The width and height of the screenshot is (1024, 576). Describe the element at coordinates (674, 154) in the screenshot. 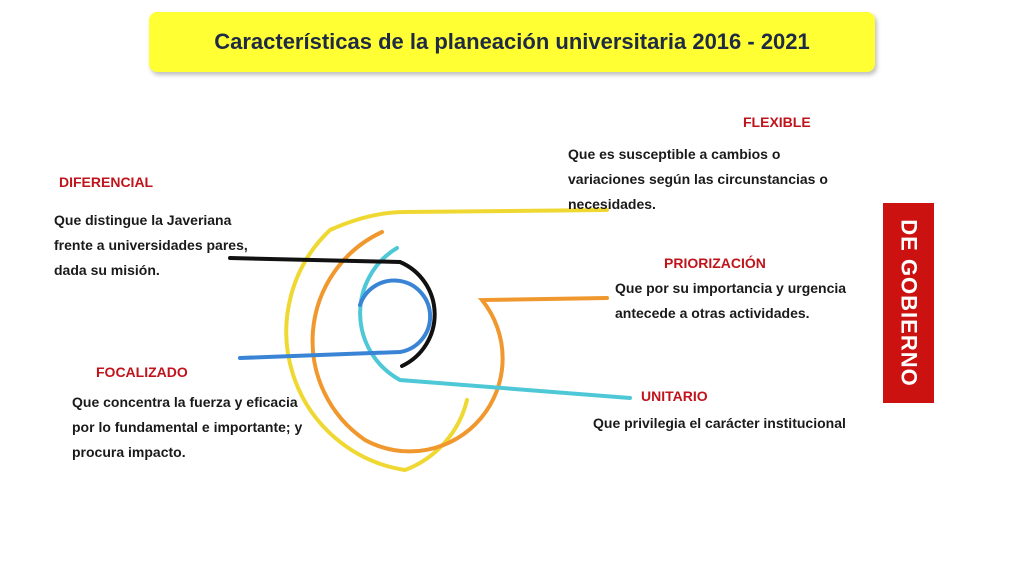

I see `description-line: Que es susceptible a cambios o` at that location.